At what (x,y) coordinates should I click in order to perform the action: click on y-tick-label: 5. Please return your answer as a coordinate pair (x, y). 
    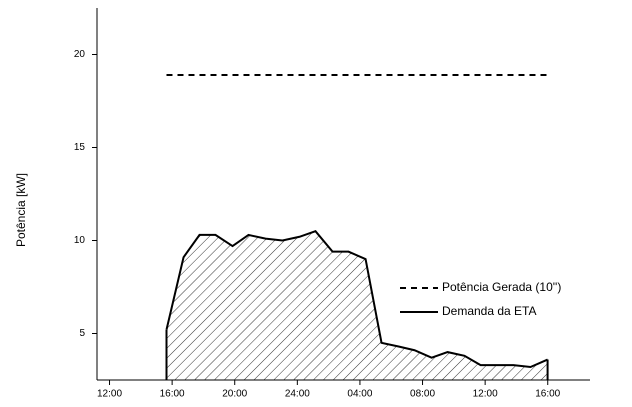
    Looking at the image, I should click on (82, 333).